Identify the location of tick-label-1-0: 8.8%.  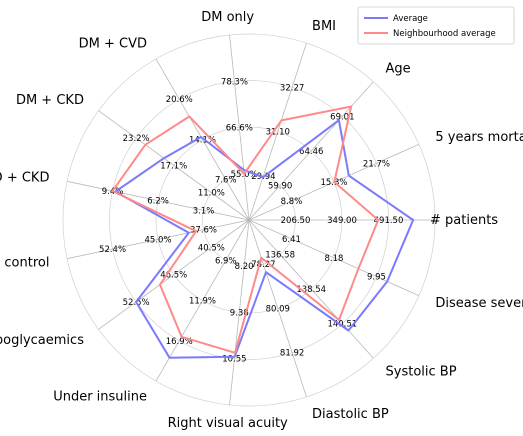
(292, 202).